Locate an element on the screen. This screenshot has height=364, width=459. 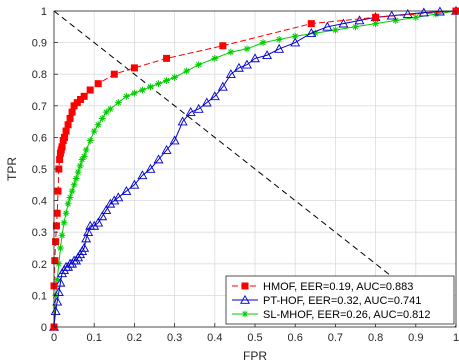
x-tick-label: 0.7 is located at coordinates (335, 338).